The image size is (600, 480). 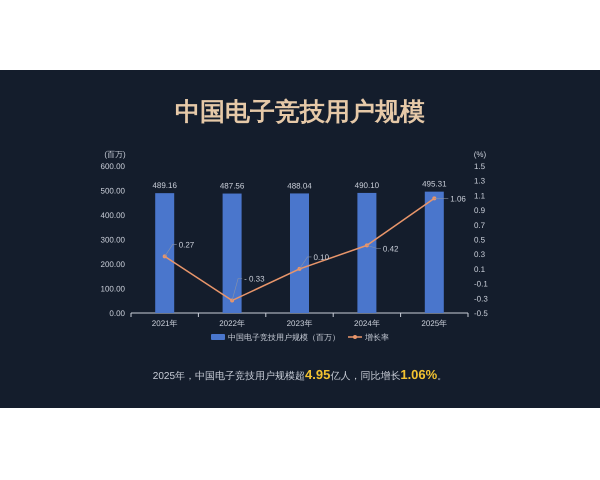 What do you see at coordinates (284, 337) in the screenshot?
I see `legend-label: 中国电子竞技用户规模（百万）` at bounding box center [284, 337].